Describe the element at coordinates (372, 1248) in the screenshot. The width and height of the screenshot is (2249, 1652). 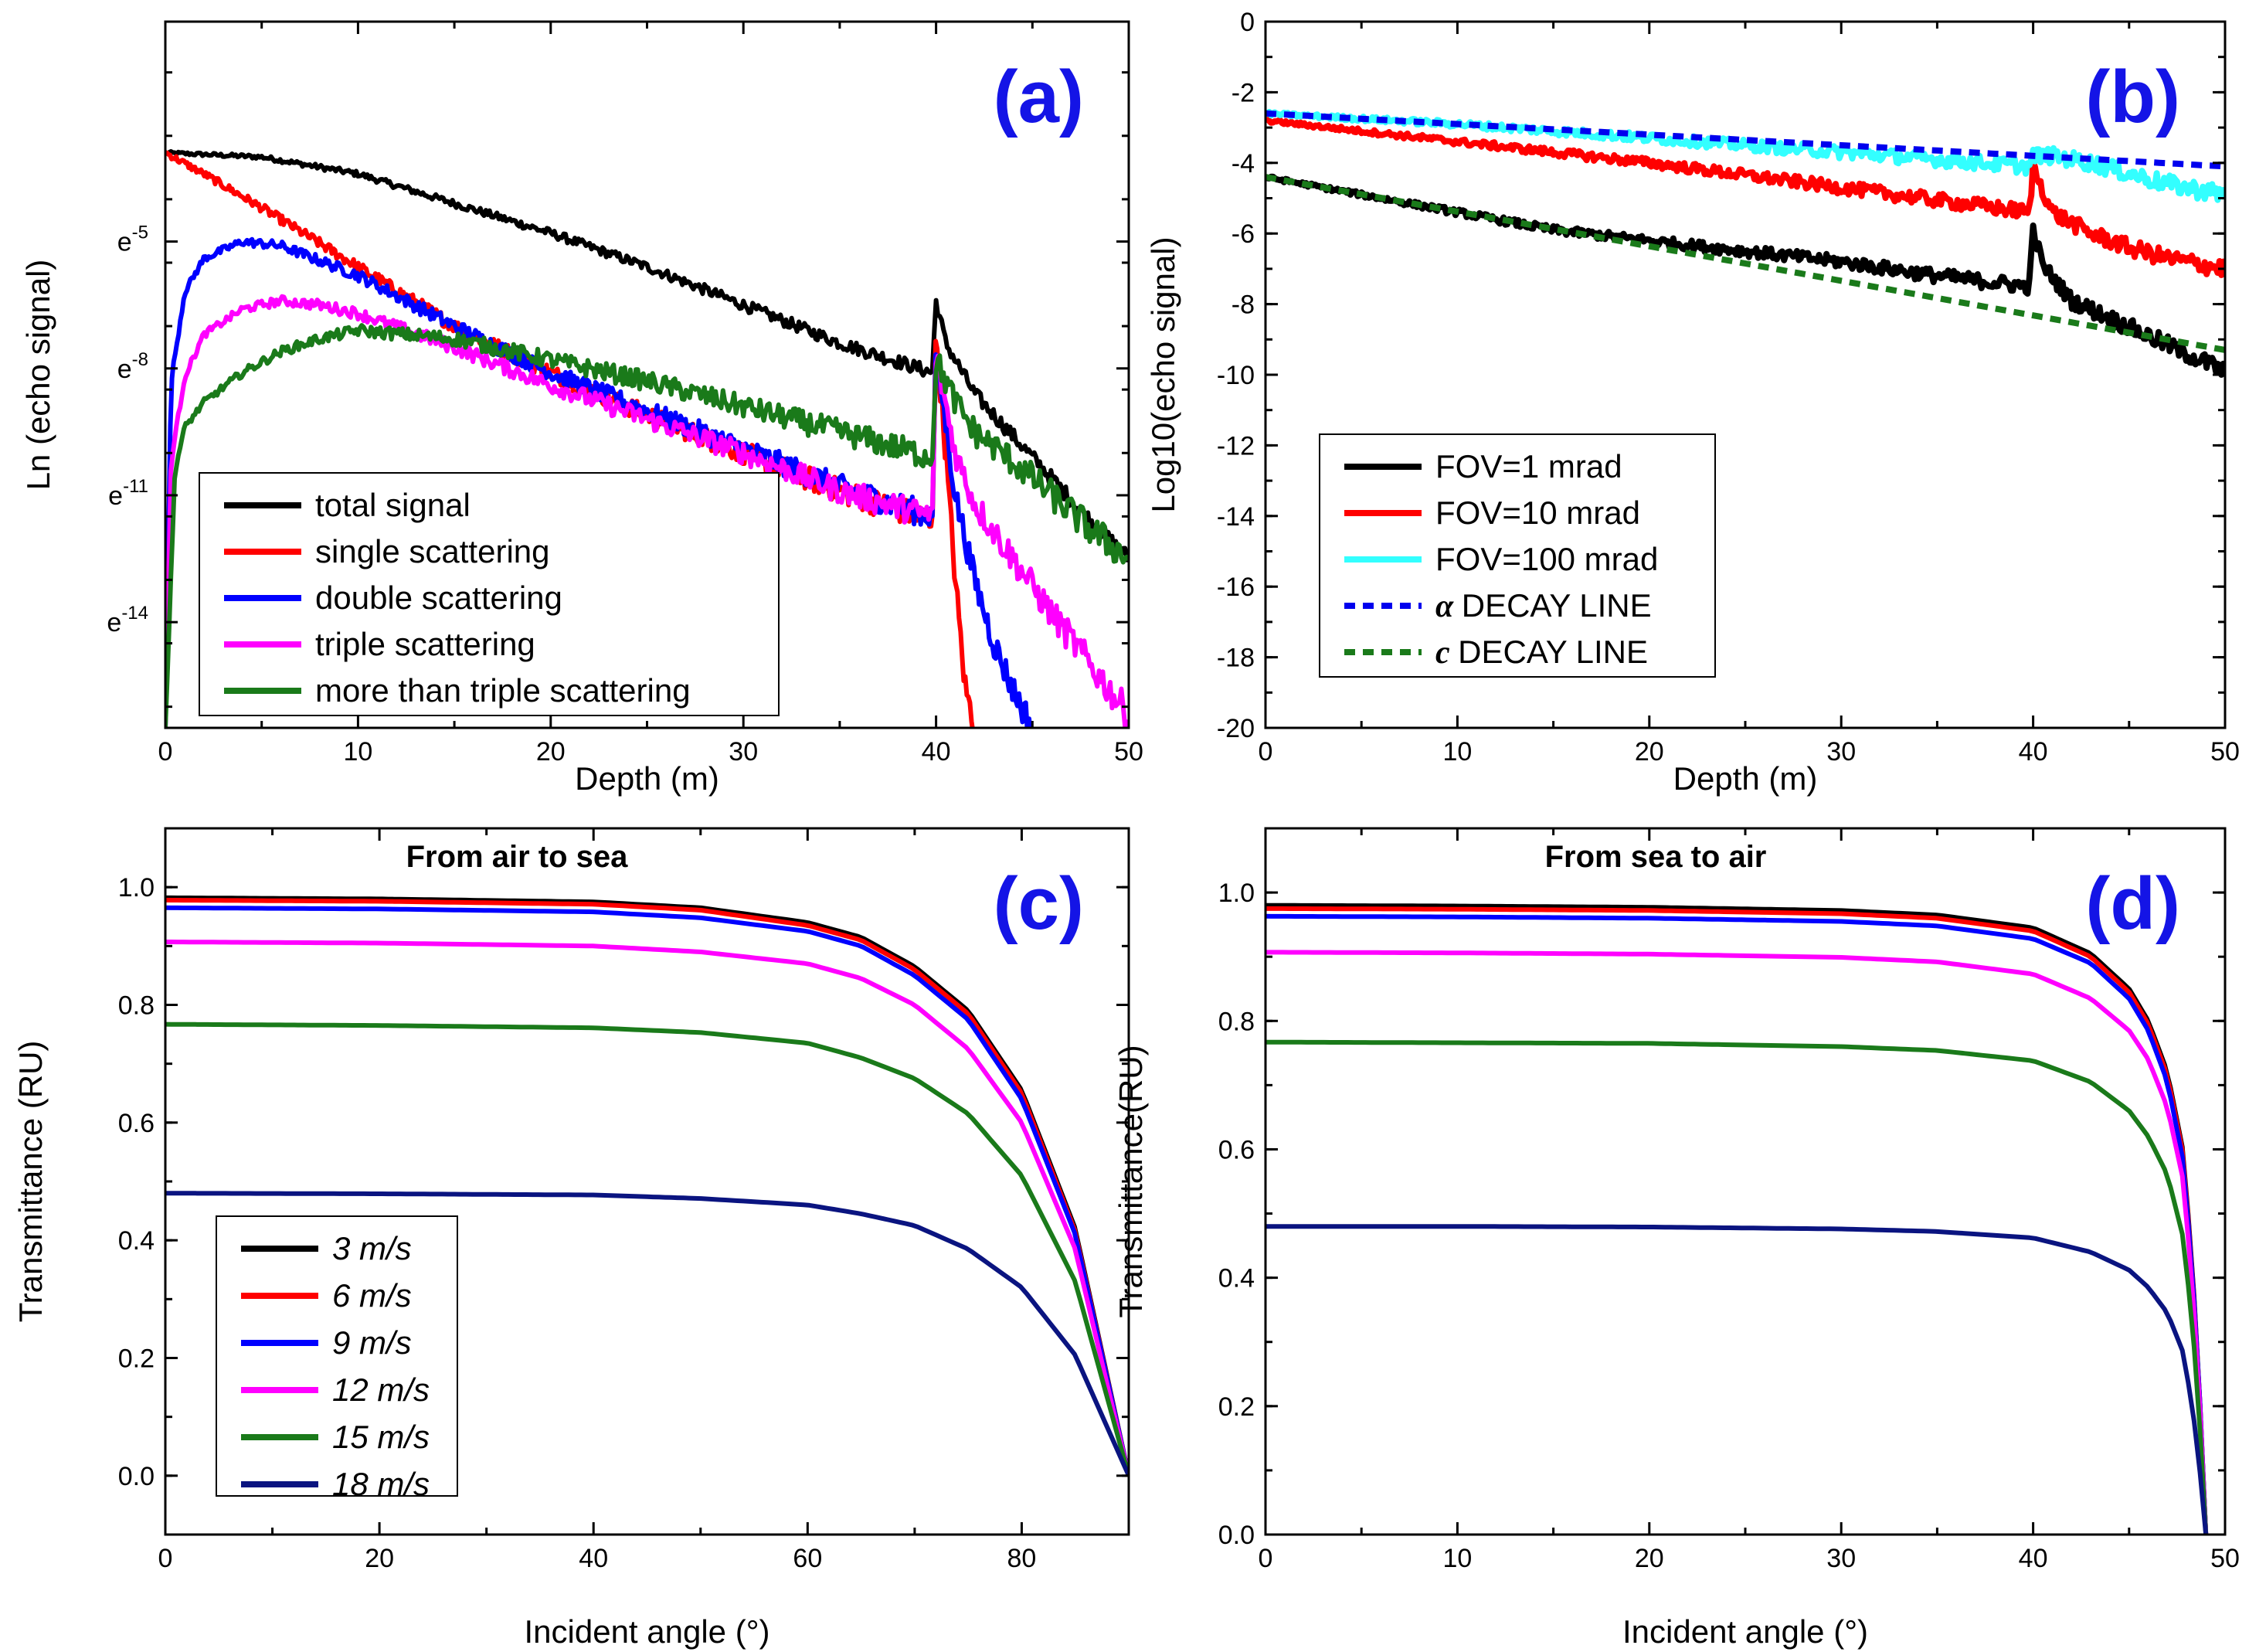
I see `legend-label: 3 m/s` at that location.